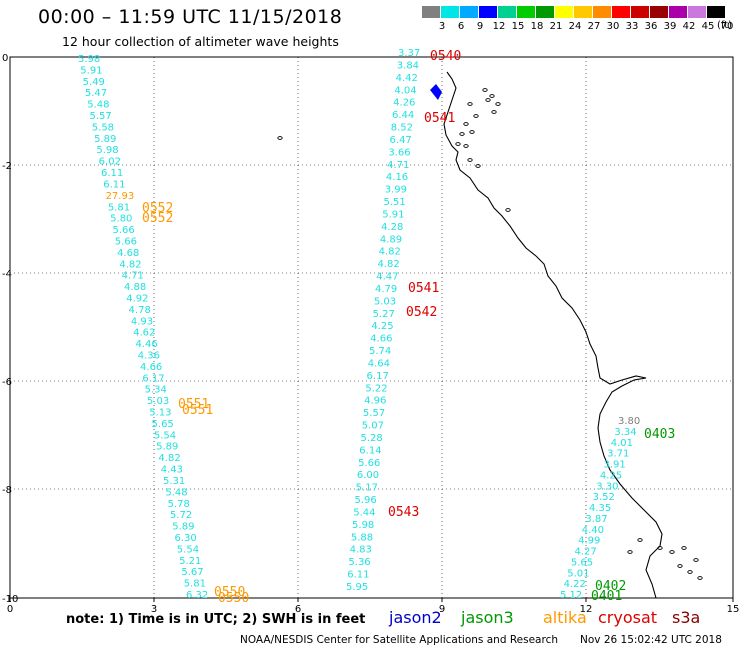 Image resolution: width=740 pixels, height=650 pixels. What do you see at coordinates (396, 190) in the screenshot?
I see `wave-height-value: 3.99` at bounding box center [396, 190].